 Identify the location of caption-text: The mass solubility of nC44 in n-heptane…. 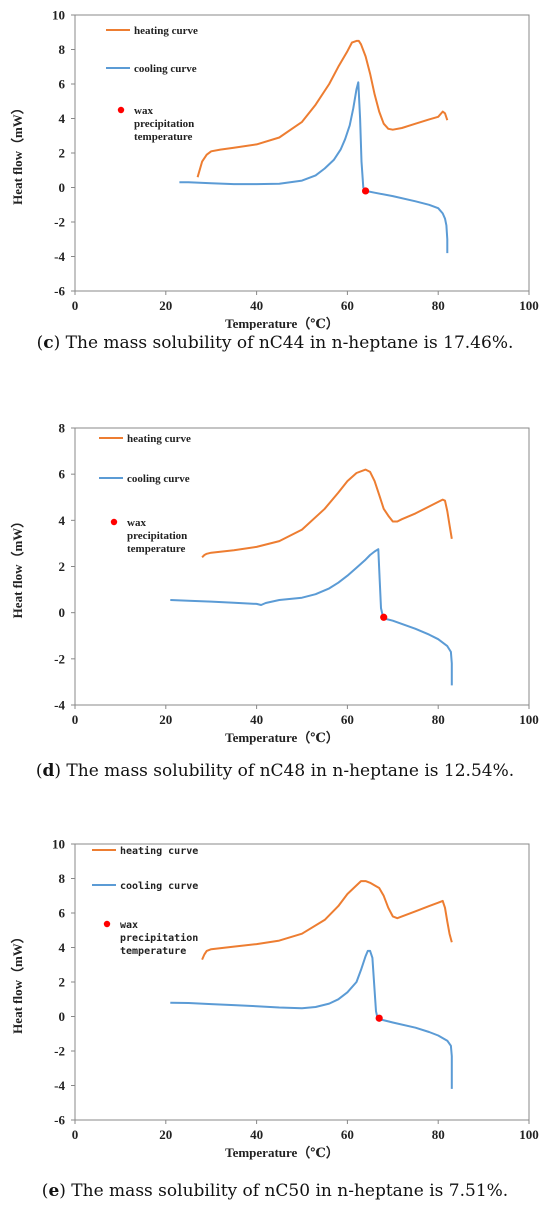
(287, 343).